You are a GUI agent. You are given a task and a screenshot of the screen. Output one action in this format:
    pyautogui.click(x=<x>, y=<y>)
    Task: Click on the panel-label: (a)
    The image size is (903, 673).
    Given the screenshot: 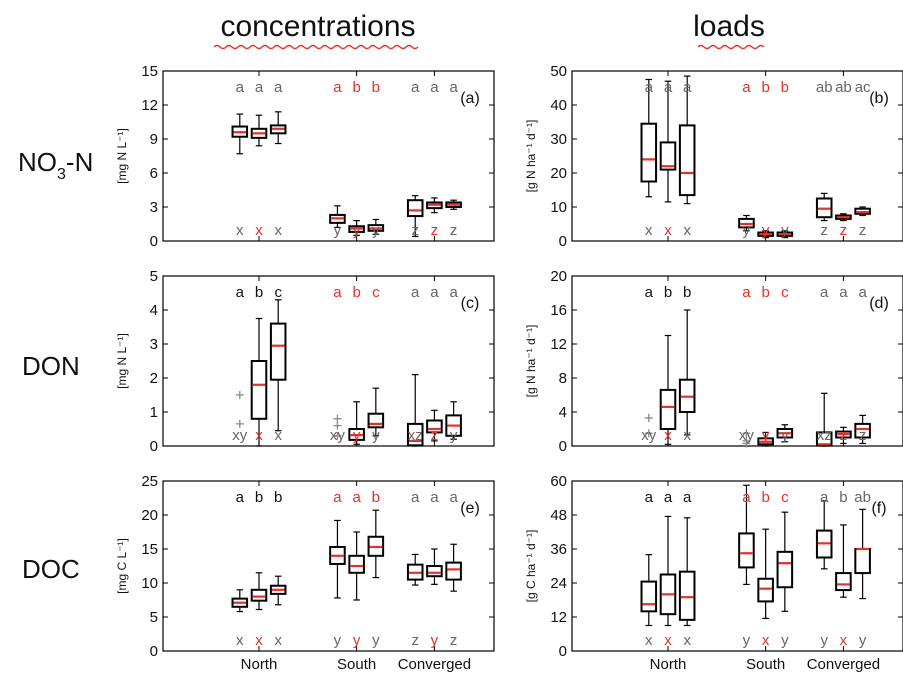 What is the action you would take?
    pyautogui.click(x=470, y=98)
    